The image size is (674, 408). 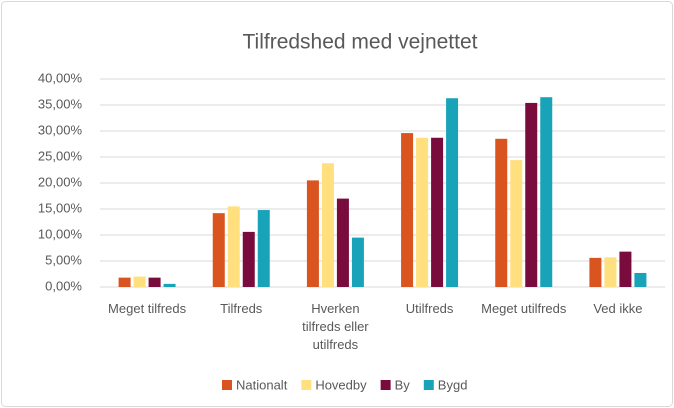 I want to click on y-tick-label: 15,00%, so click(x=60, y=207).